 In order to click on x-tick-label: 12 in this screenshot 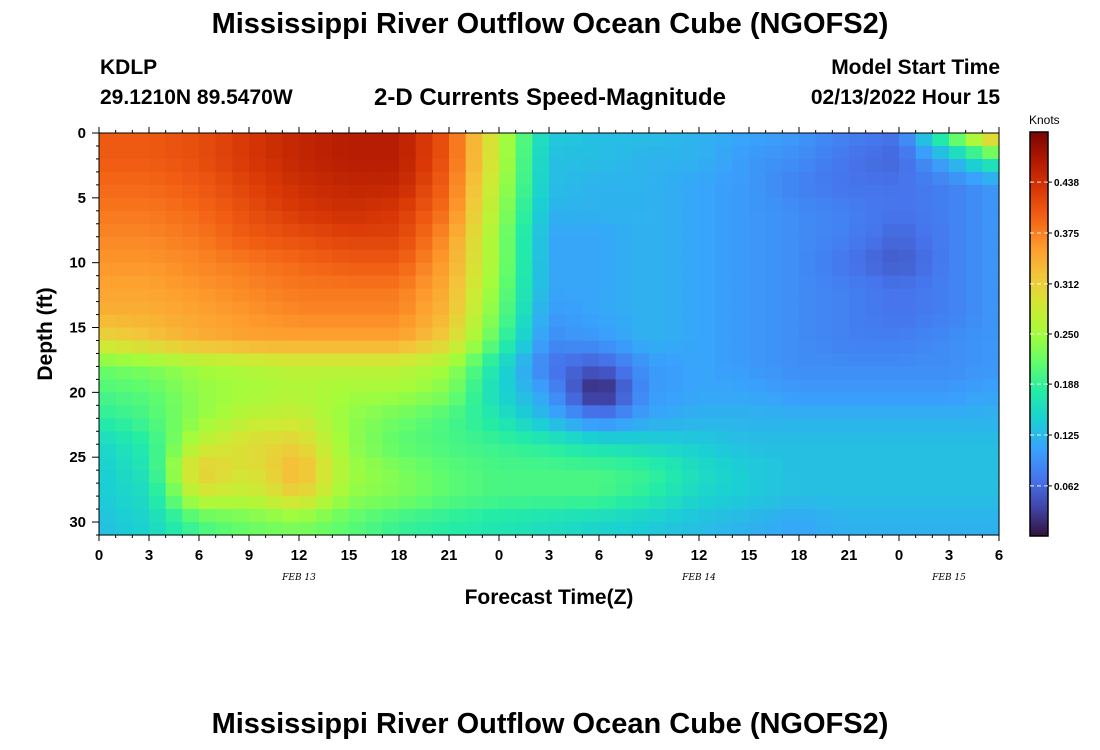, I will do `click(299, 555)`.